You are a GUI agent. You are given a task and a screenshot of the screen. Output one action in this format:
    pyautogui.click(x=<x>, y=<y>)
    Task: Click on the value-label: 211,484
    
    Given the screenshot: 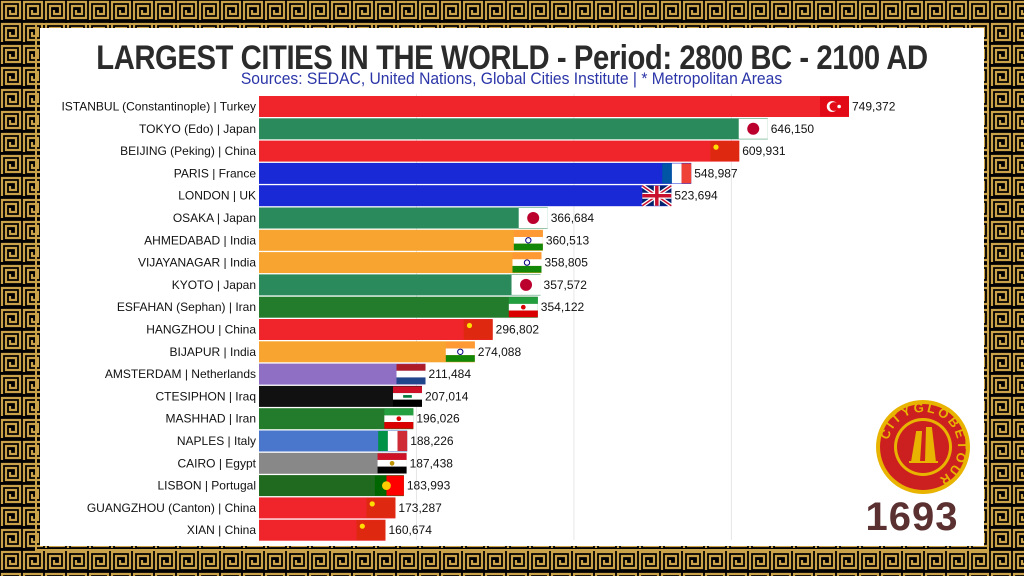 What is the action you would take?
    pyautogui.click(x=450, y=374)
    